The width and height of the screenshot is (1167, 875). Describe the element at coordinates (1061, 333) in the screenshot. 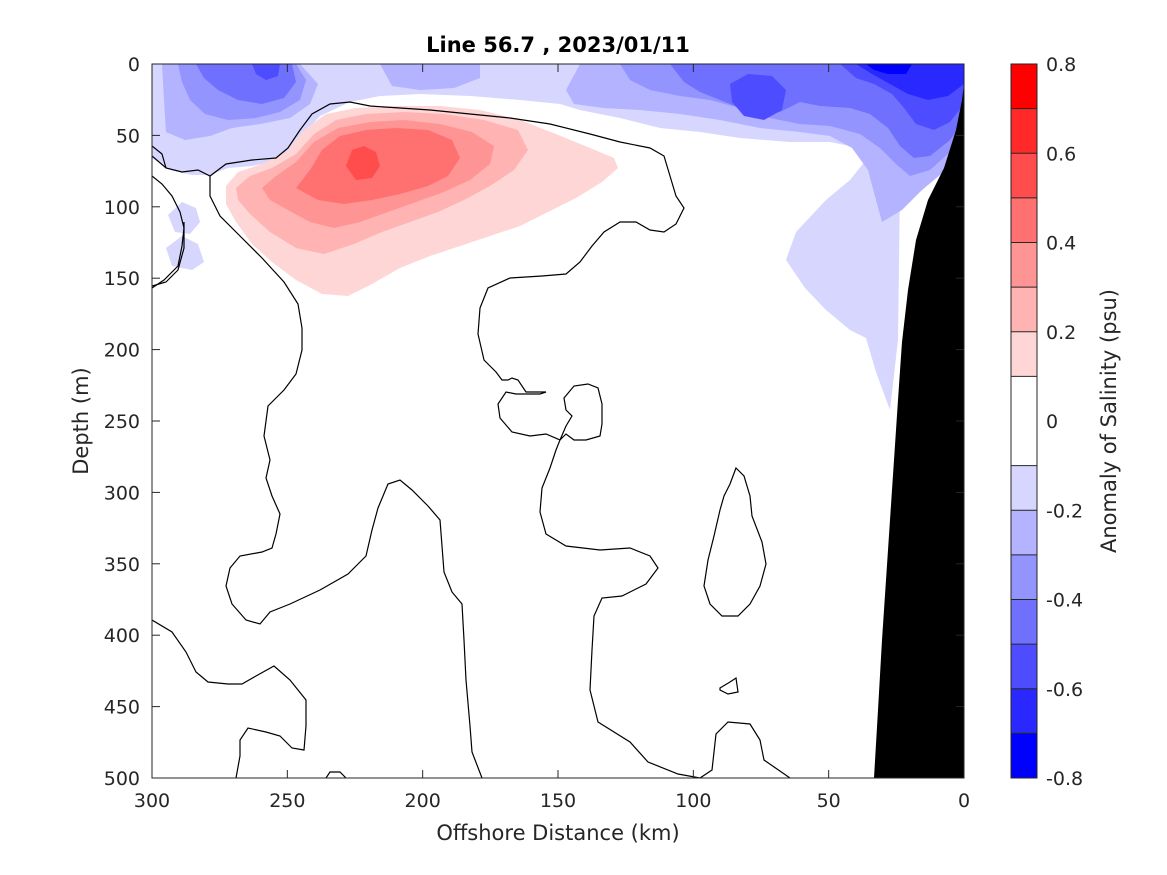

I see `colorbar-tick-label: 0.2` at that location.